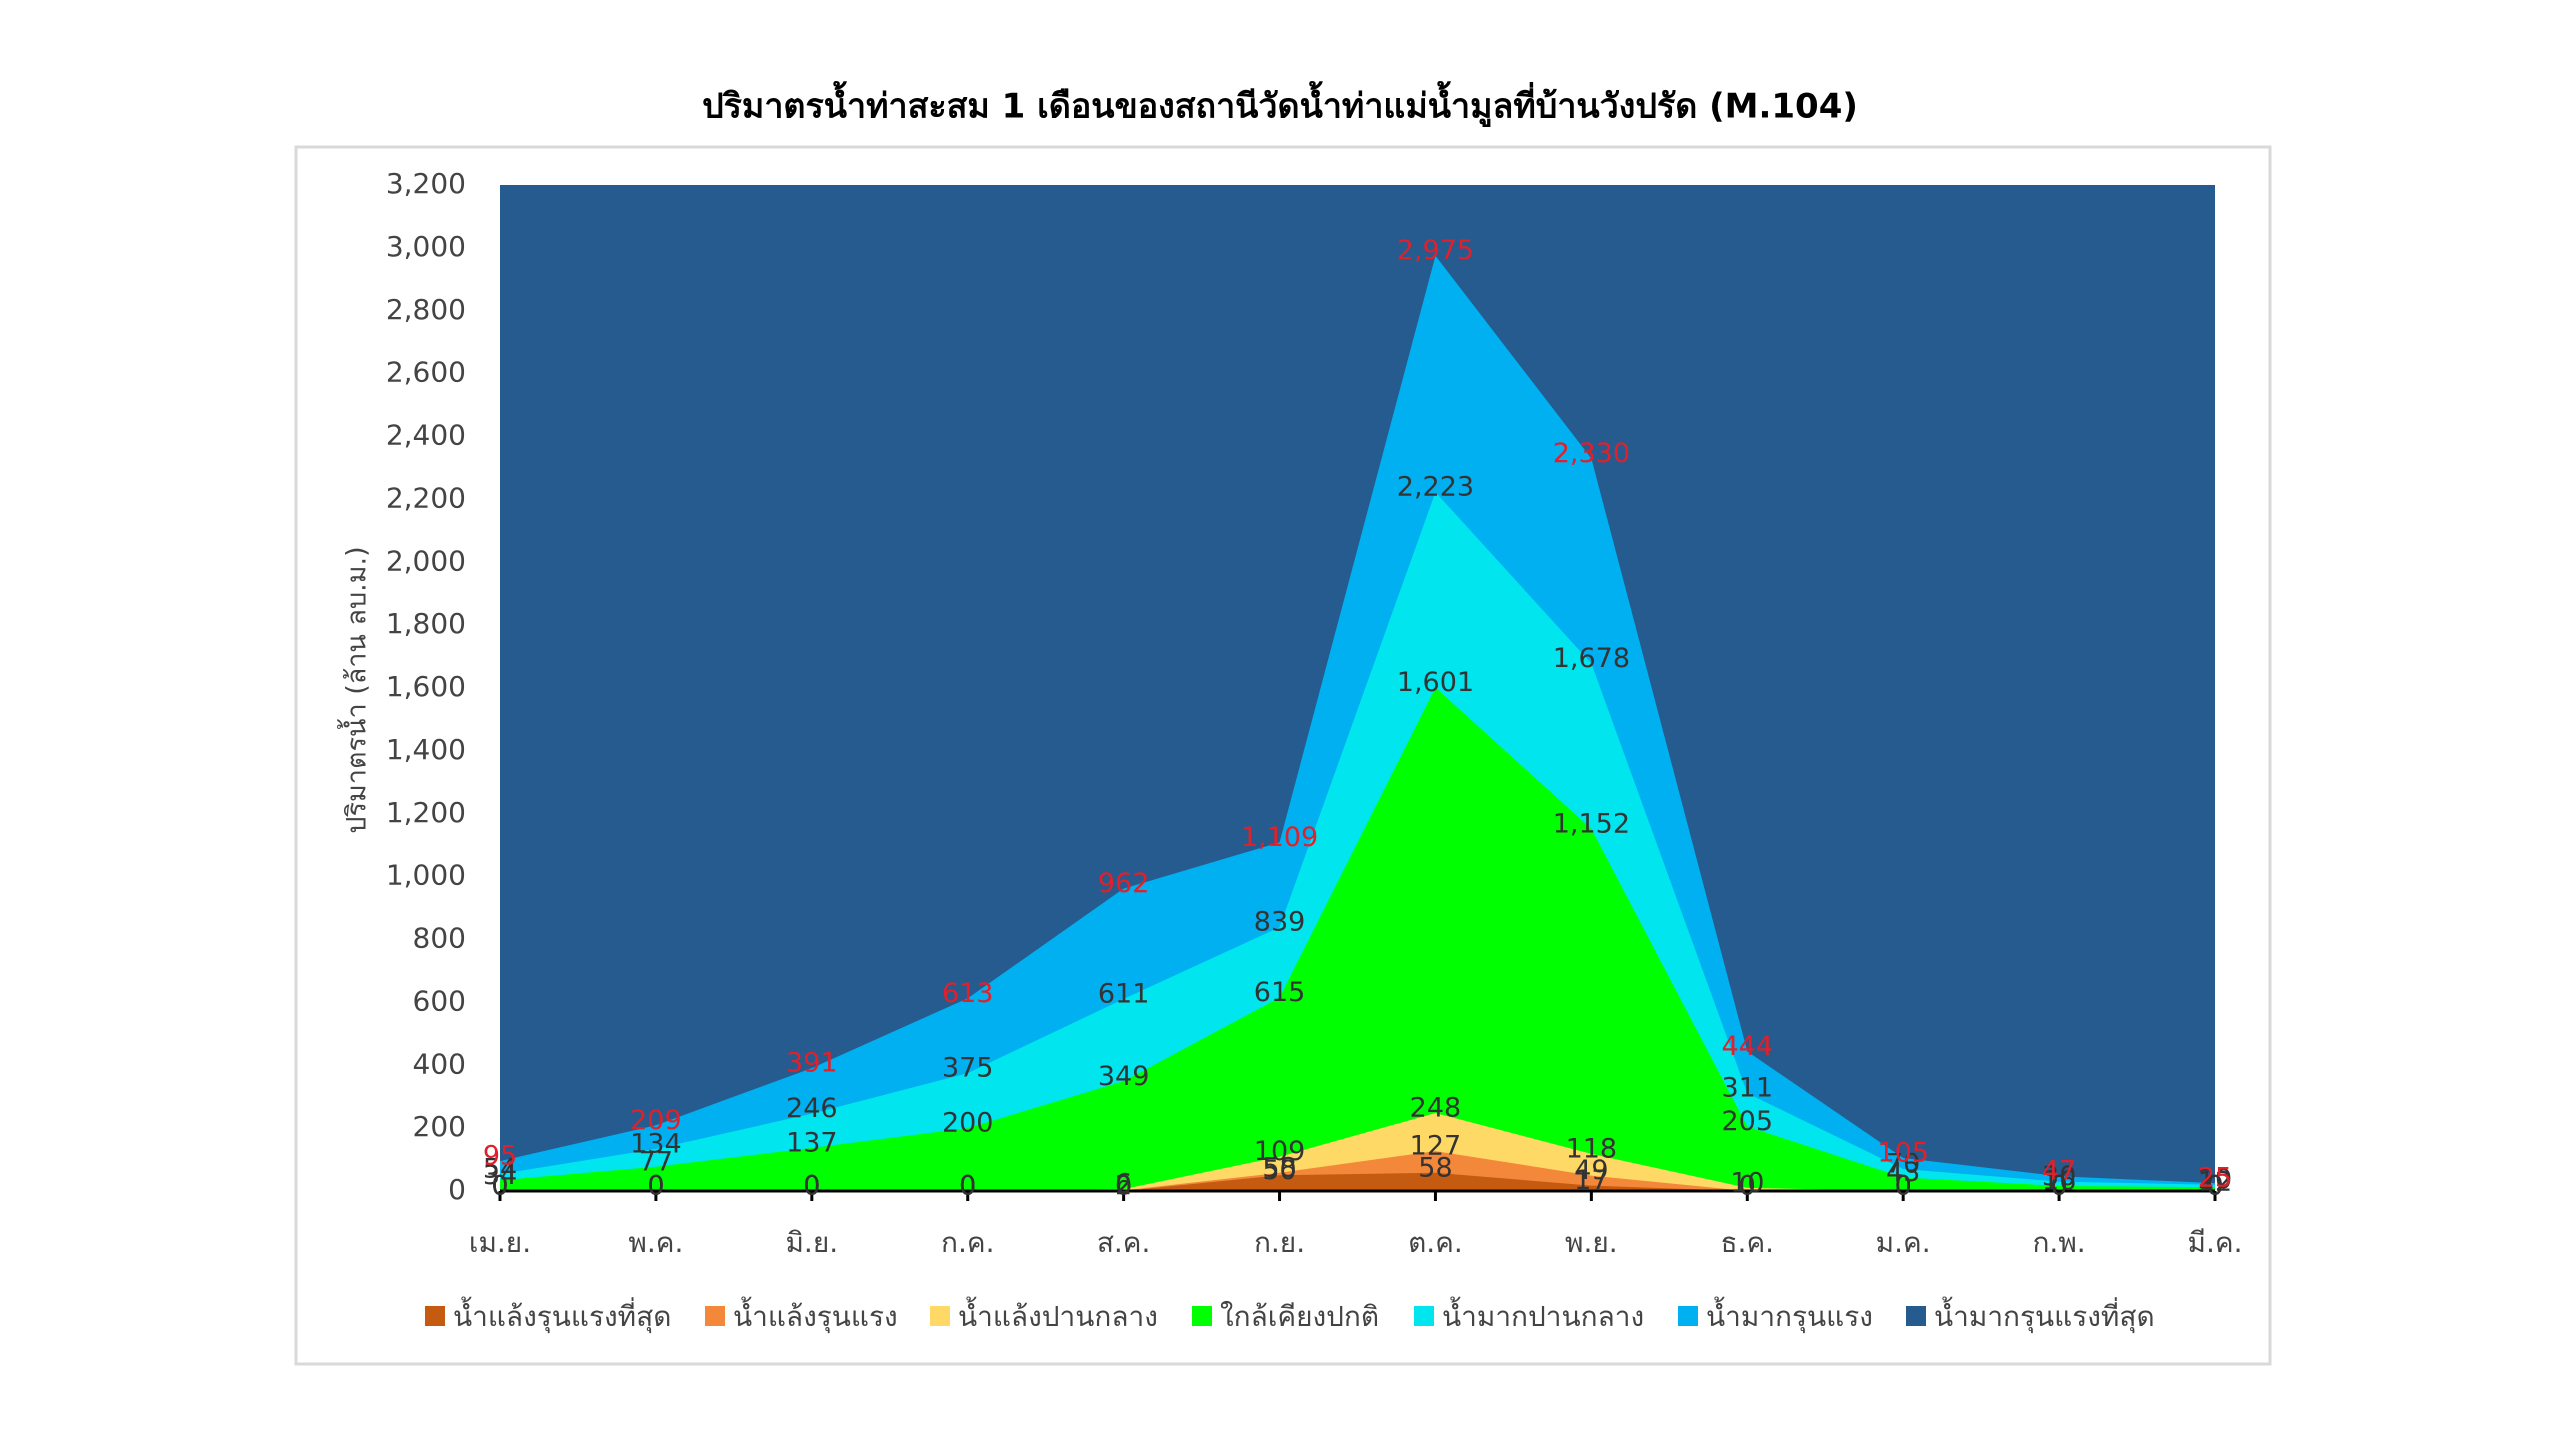  Describe the element at coordinates (1279, 1242) in the screenshot. I see `x-tick-label: ก.ย.` at that location.